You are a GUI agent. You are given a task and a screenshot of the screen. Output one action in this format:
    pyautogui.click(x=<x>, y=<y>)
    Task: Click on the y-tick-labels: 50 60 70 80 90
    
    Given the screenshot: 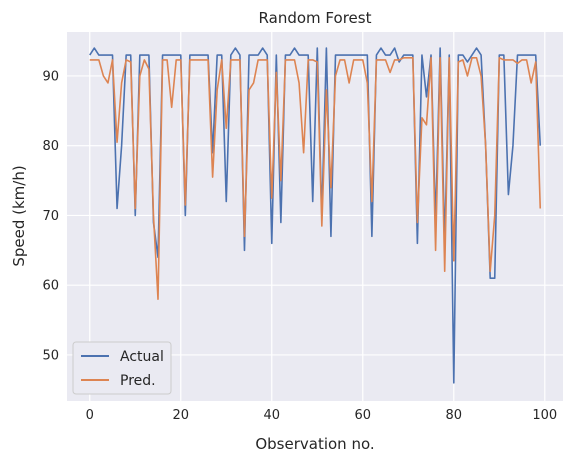 What is the action you would take?
    pyautogui.click(x=50, y=216)
    